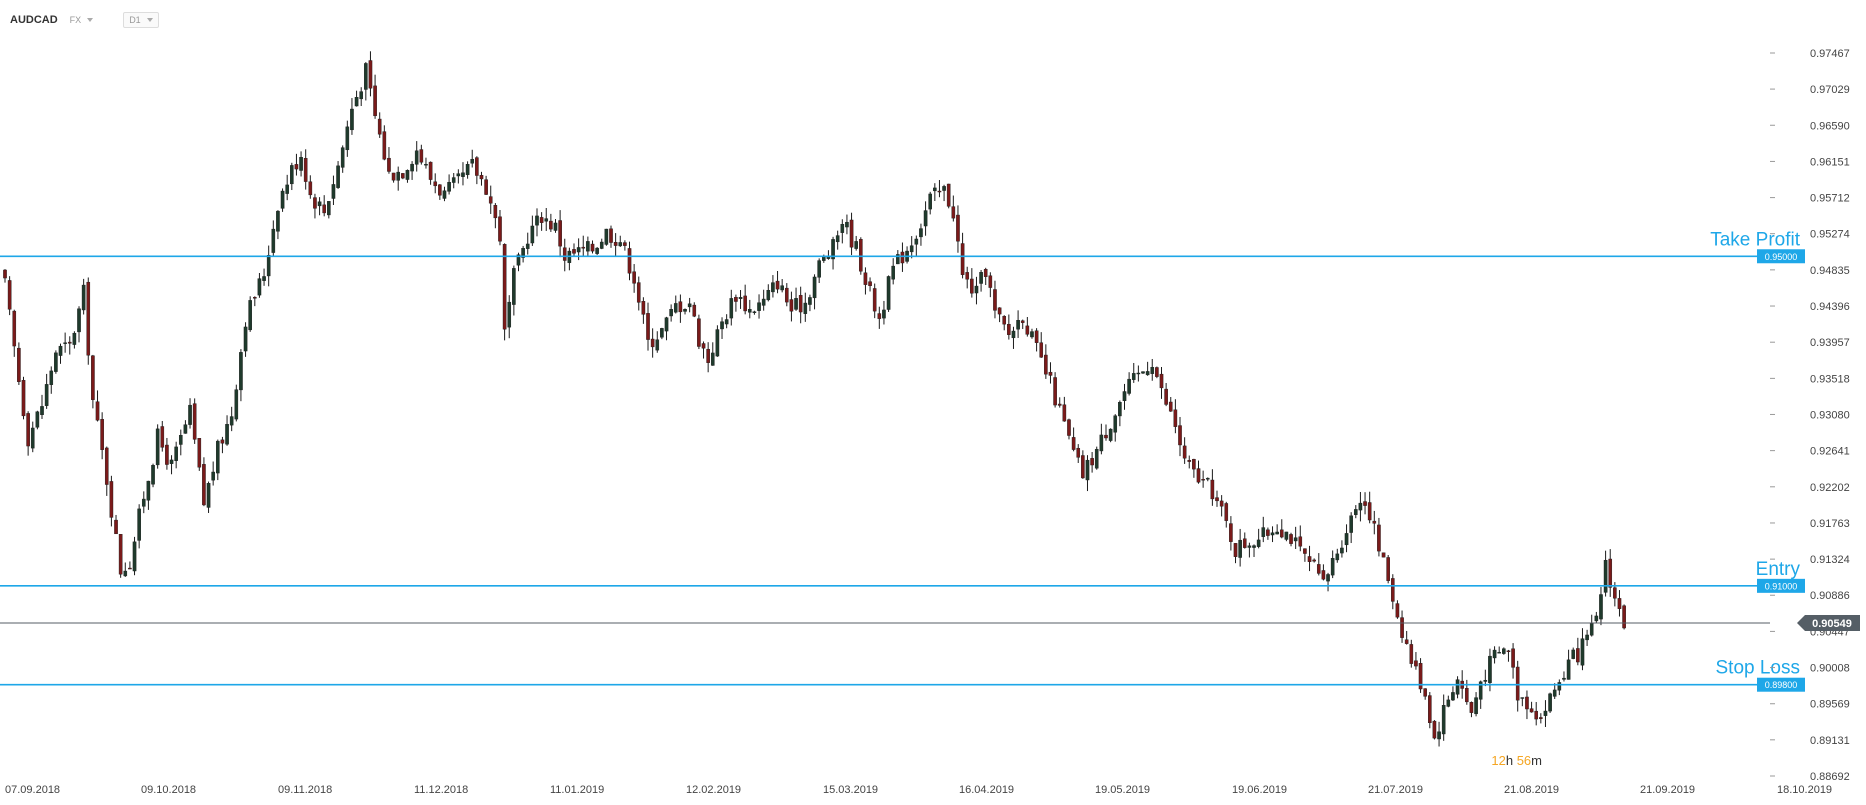 The height and width of the screenshot is (805, 1866). What do you see at coordinates (1509, 760) in the screenshot?
I see `countdown-hours-unit: h` at bounding box center [1509, 760].